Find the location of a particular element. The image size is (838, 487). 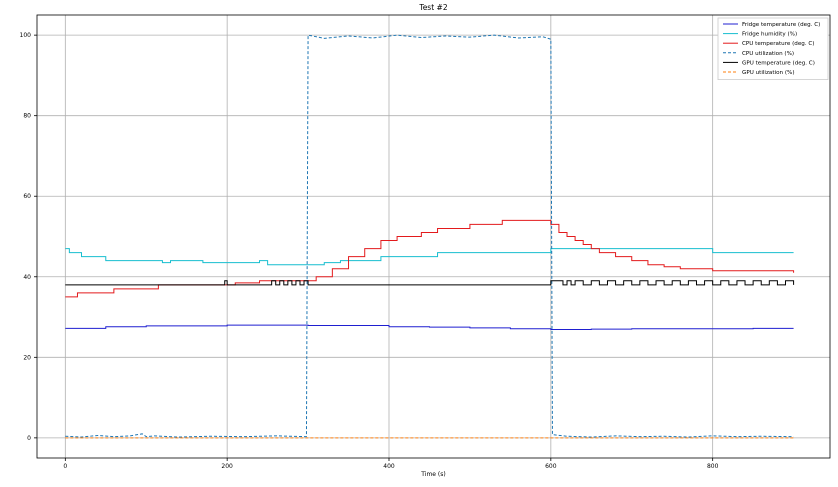

x-tick-label: 0 is located at coordinates (65, 466).